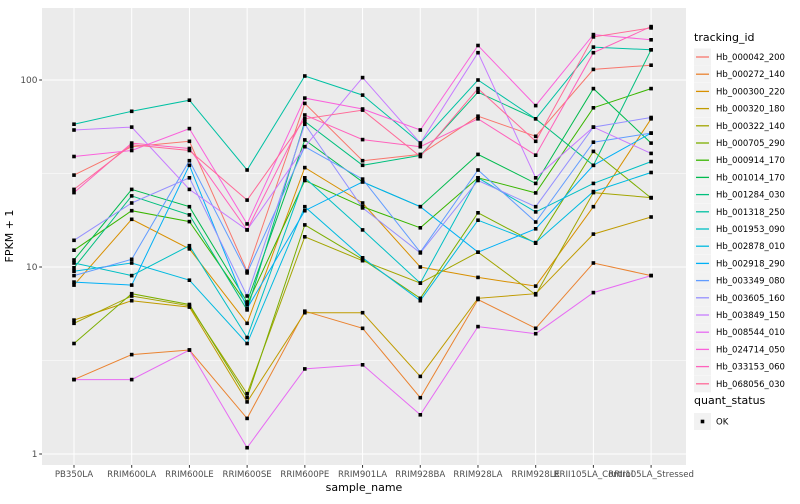  Describe the element at coordinates (189, 475) in the screenshot. I see `x-tick-label: RRIM600LE` at that location.